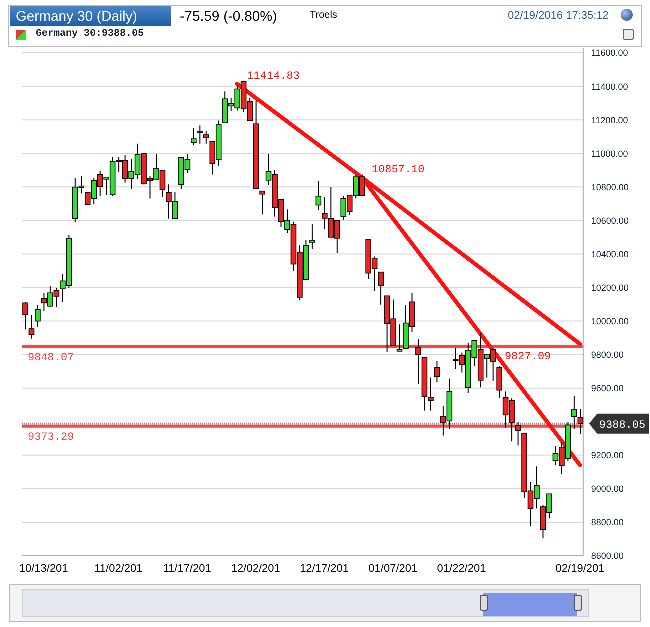  Describe the element at coordinates (187, 568) in the screenshot. I see `x-tick-label: 11/17/201` at that location.